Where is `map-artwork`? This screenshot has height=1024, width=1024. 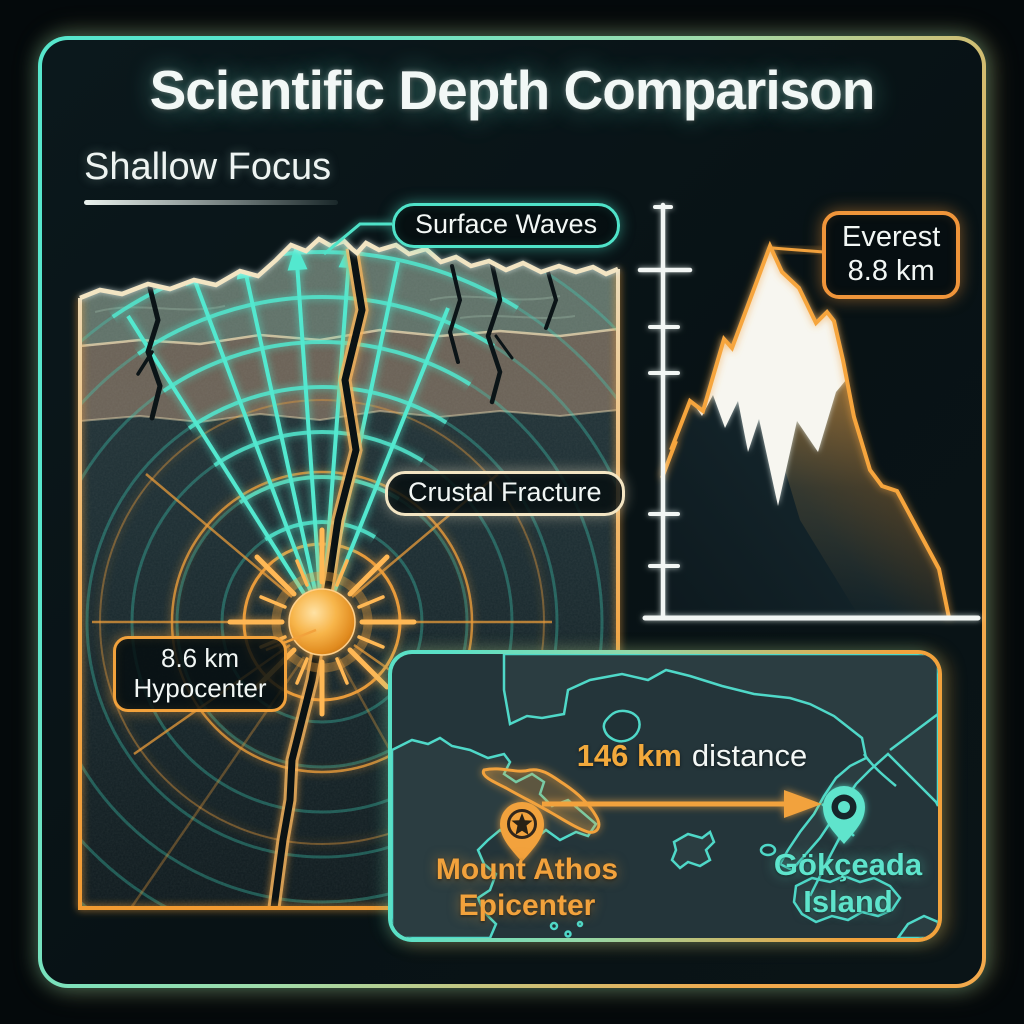 map-artwork is located at coordinates (665, 796).